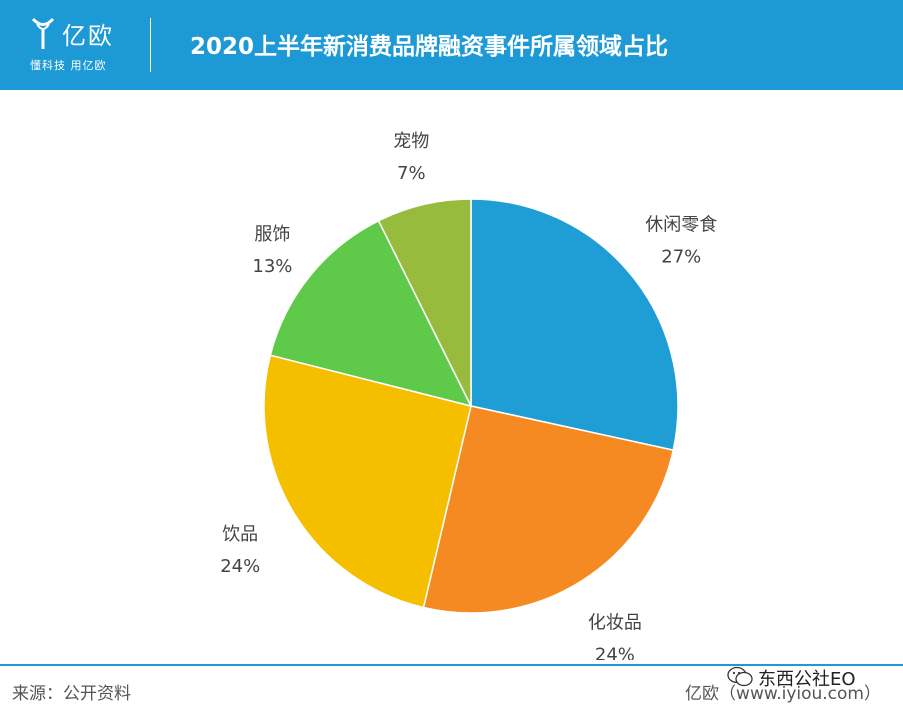 This screenshot has height=719, width=903. I want to click on slice-value-pets: 7%, so click(411, 173).